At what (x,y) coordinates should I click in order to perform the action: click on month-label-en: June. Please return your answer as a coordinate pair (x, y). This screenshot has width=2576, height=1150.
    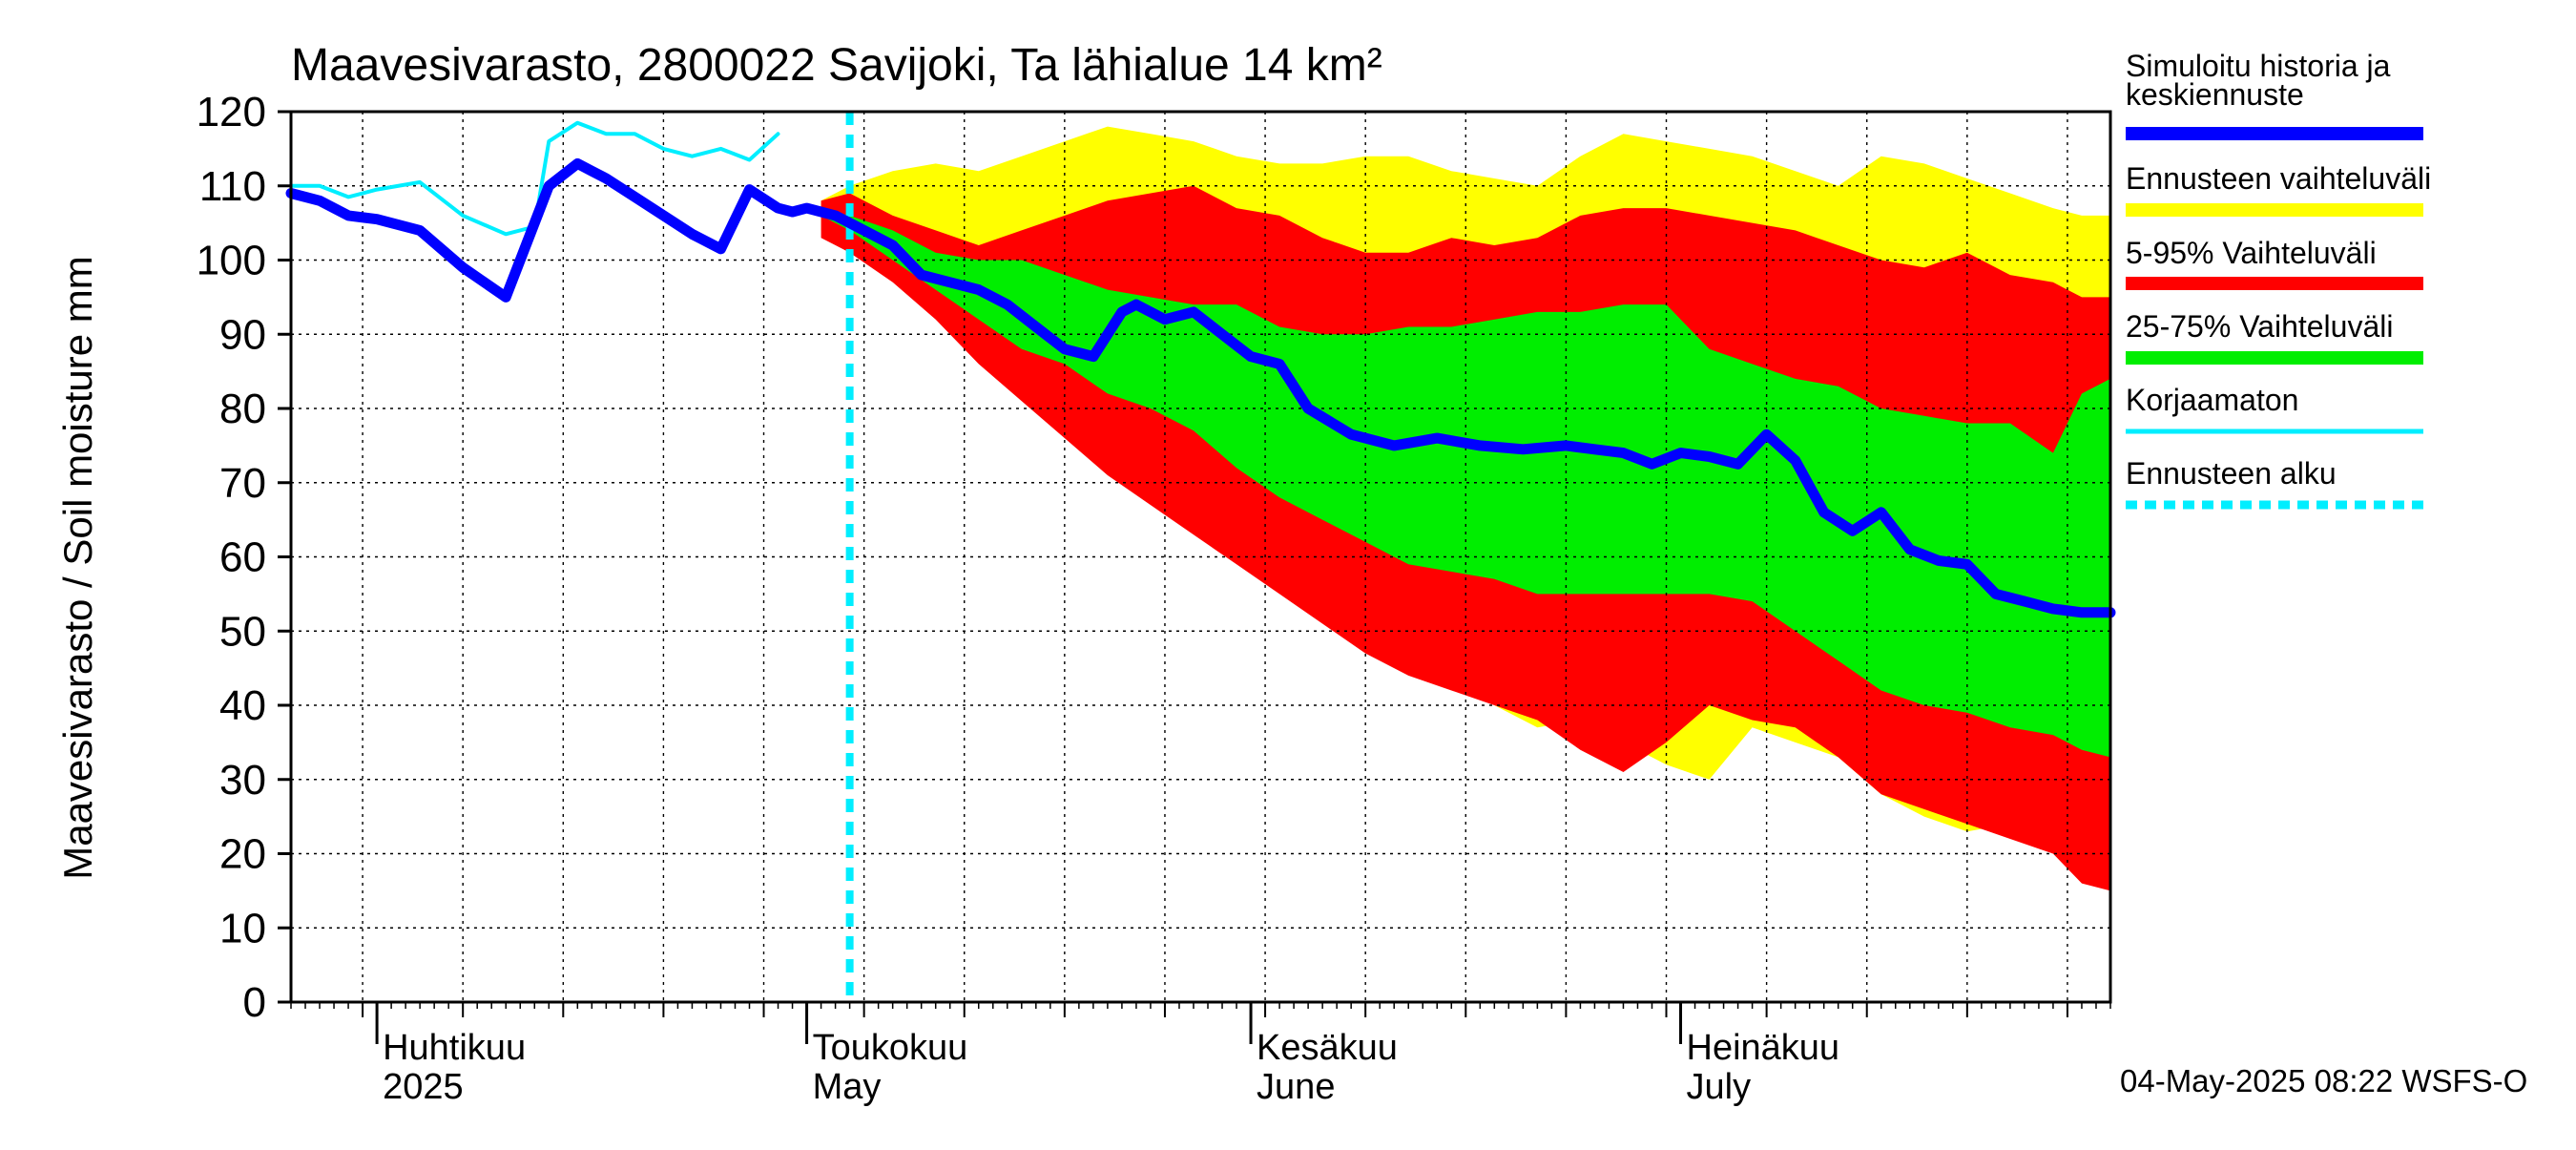
    Looking at the image, I should click on (1296, 1087).